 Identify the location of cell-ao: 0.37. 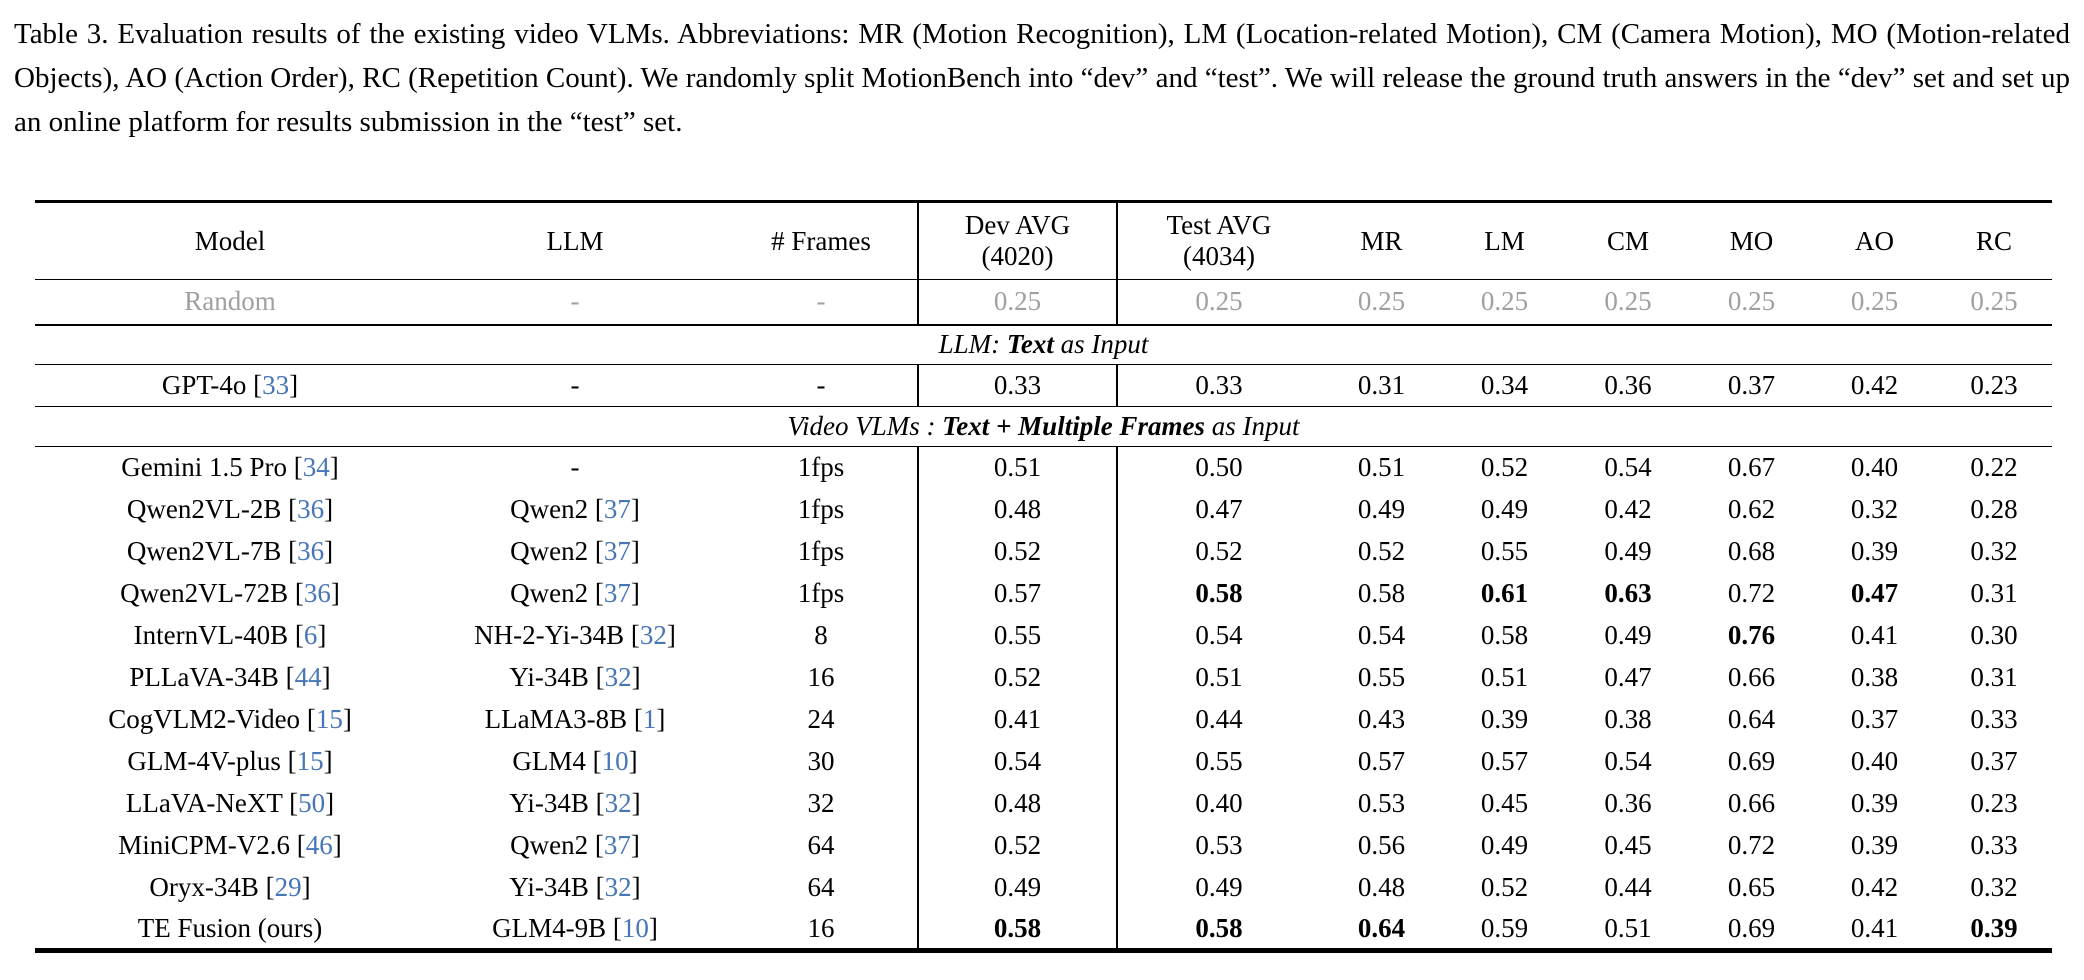
(1874, 719).